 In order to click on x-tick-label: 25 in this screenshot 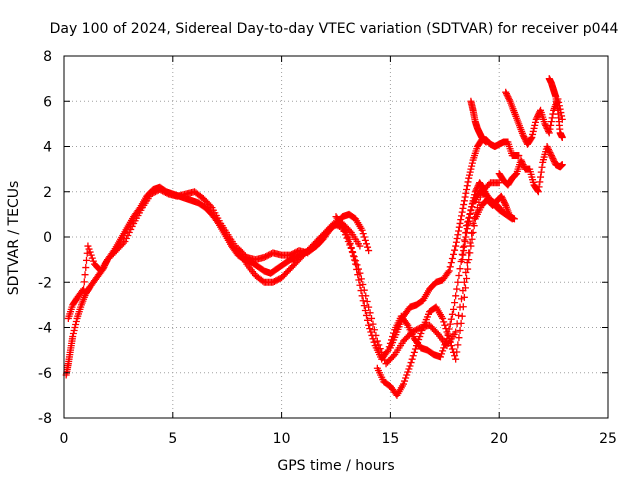, I will do `click(608, 439)`.